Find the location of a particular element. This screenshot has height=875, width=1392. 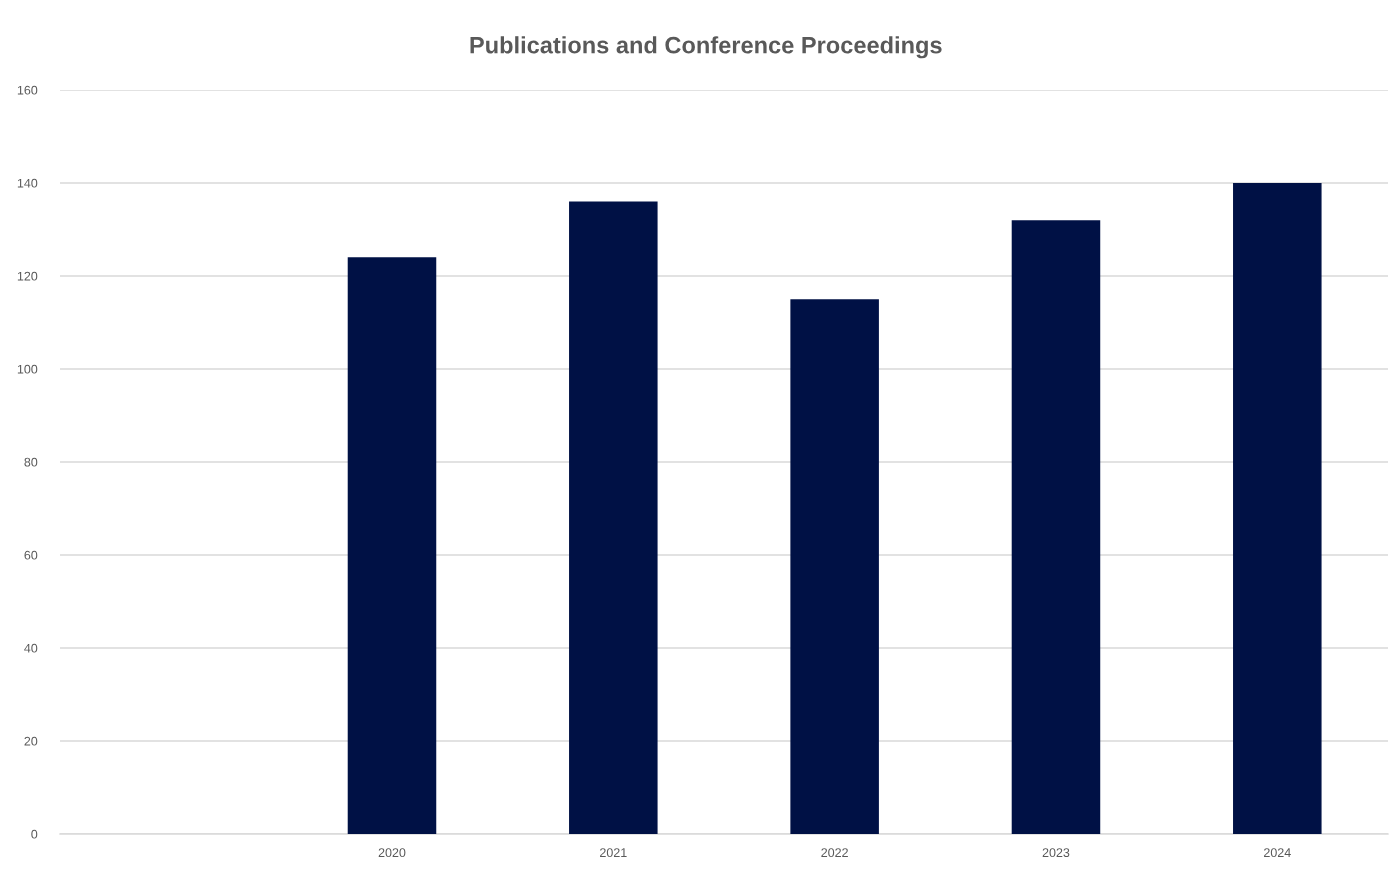

x-tick-label: 2021 is located at coordinates (613, 853).